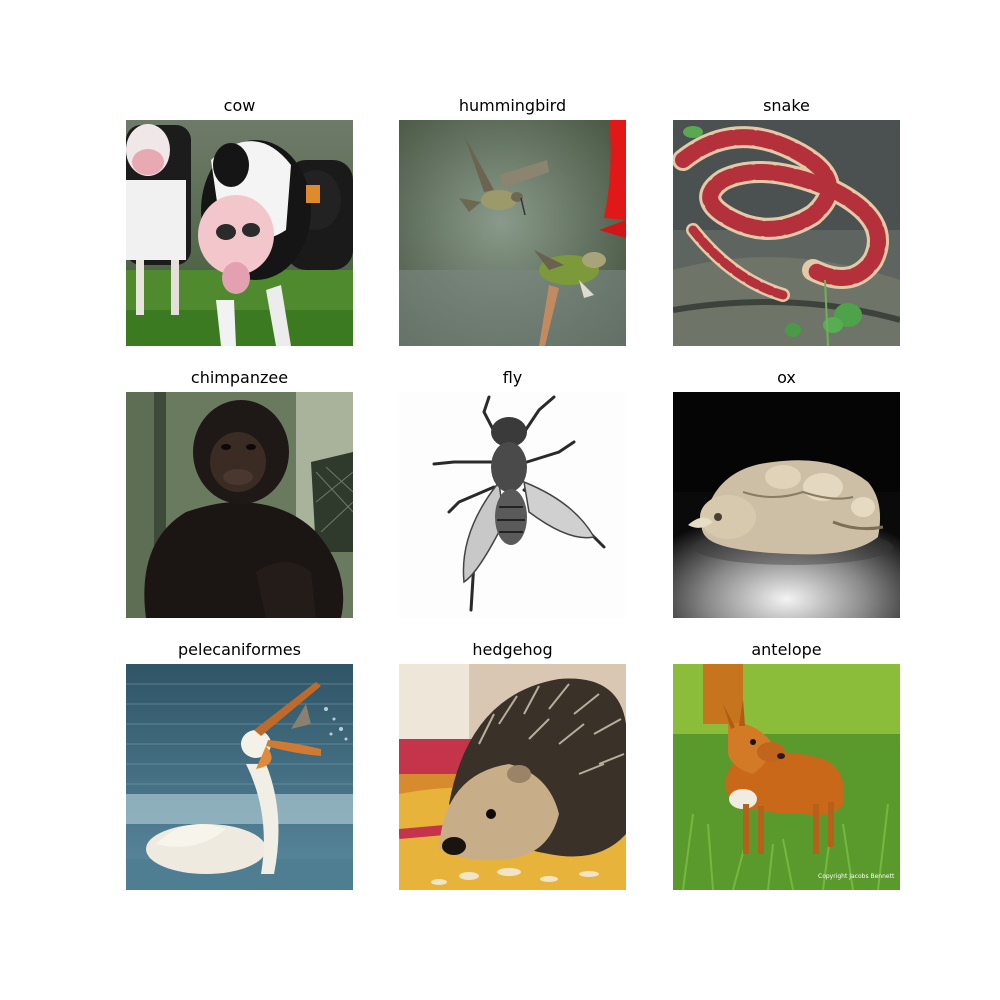  I want to click on panel-title: hedgehog, so click(512, 649).